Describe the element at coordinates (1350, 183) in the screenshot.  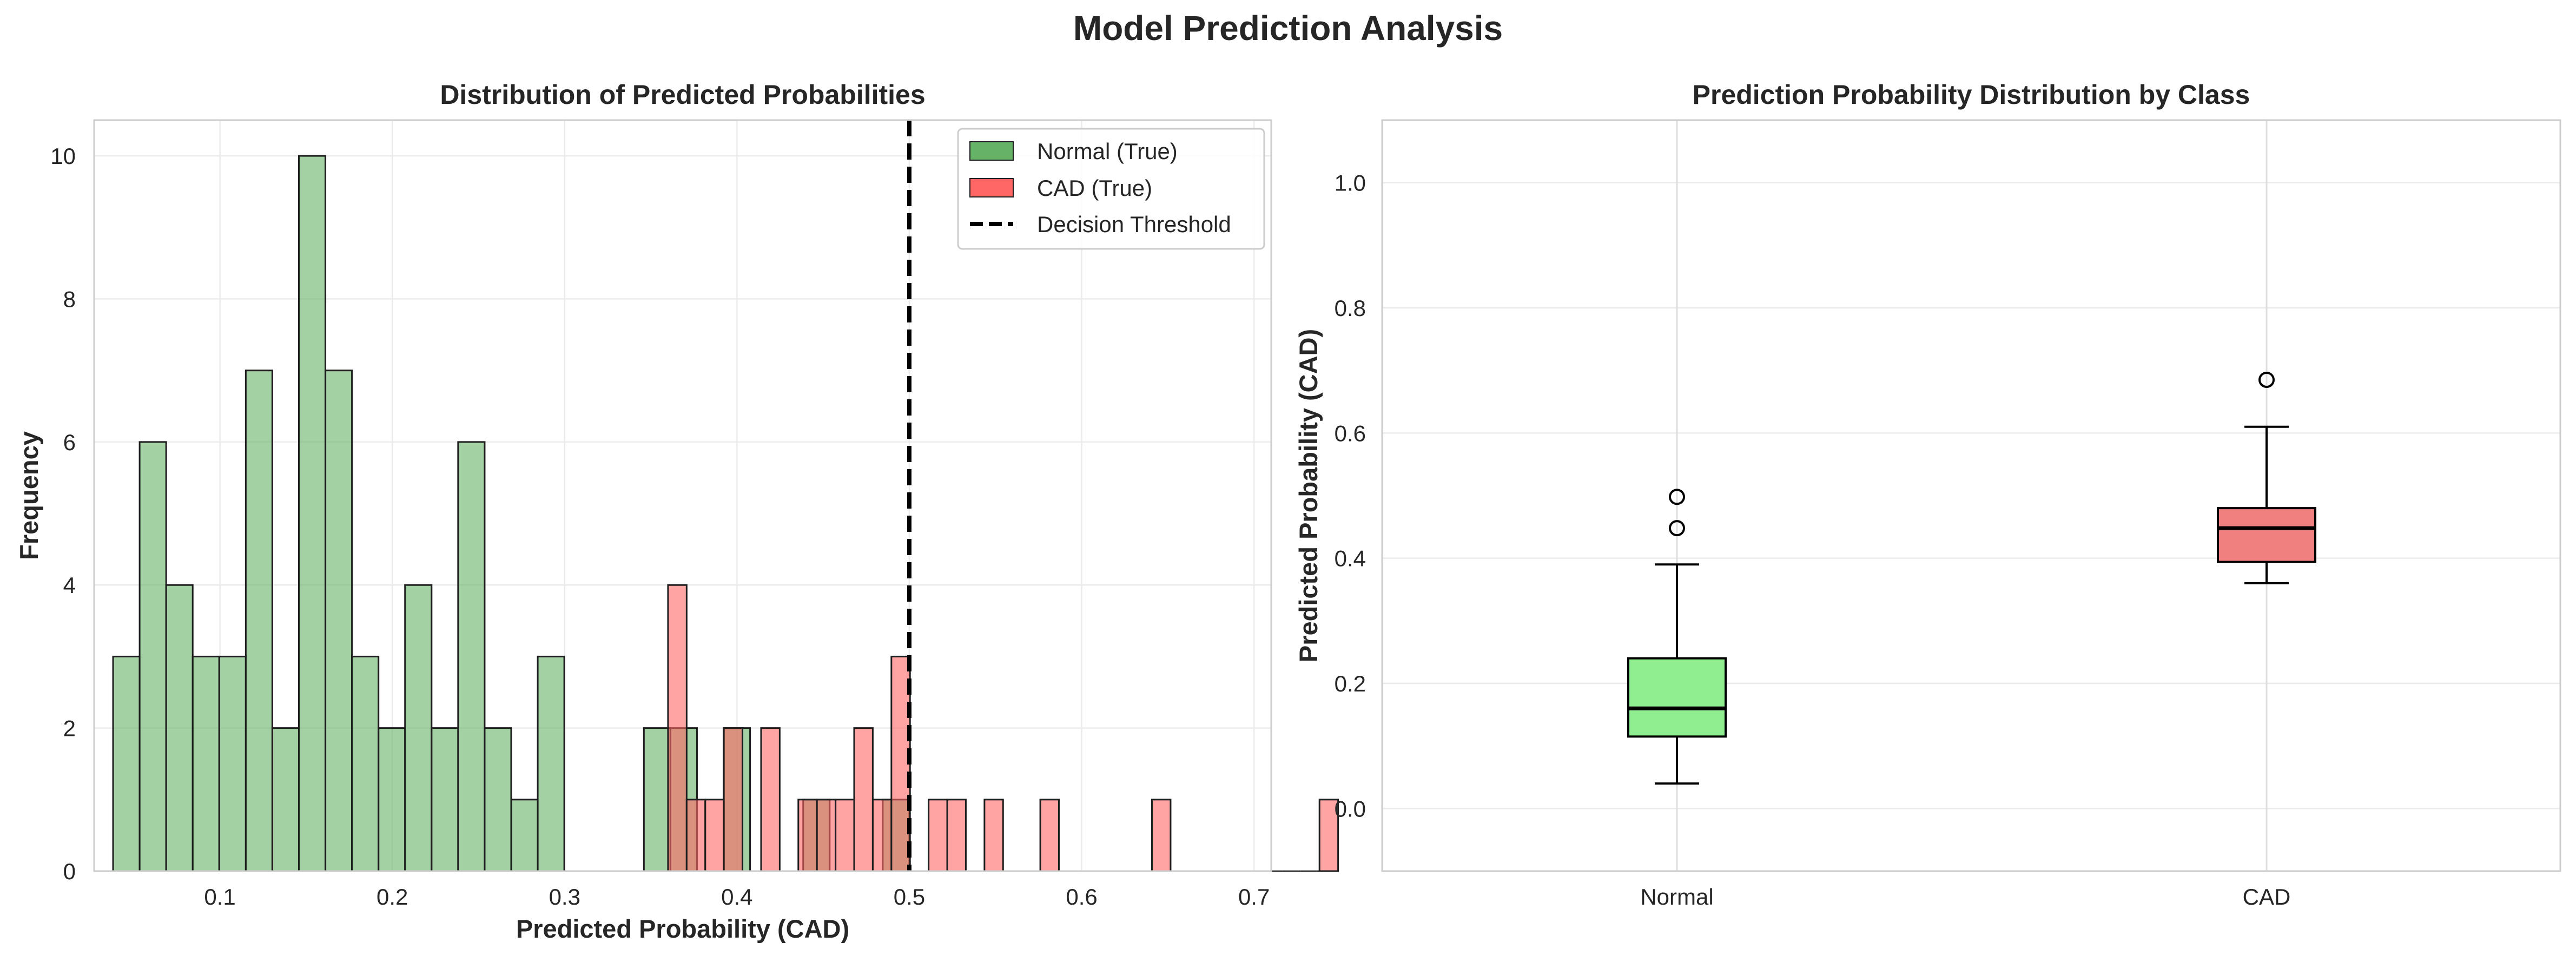
I see `y-tick-label: 1.0` at that location.